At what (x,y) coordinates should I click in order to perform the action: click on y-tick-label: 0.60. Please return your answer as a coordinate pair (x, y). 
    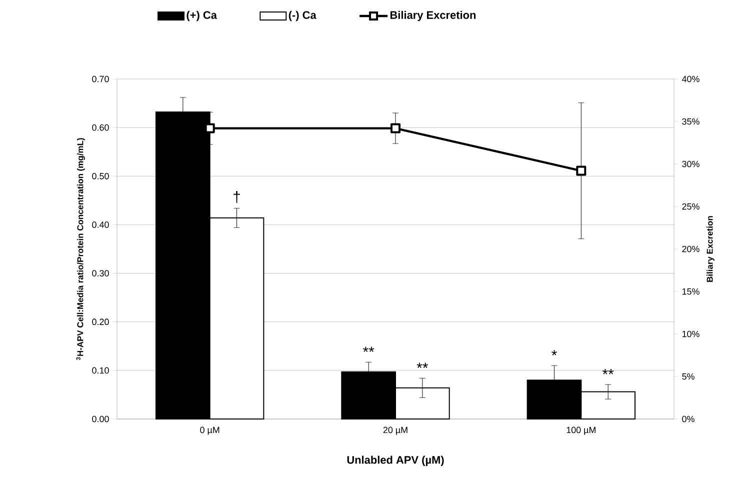
    Looking at the image, I should click on (100, 127).